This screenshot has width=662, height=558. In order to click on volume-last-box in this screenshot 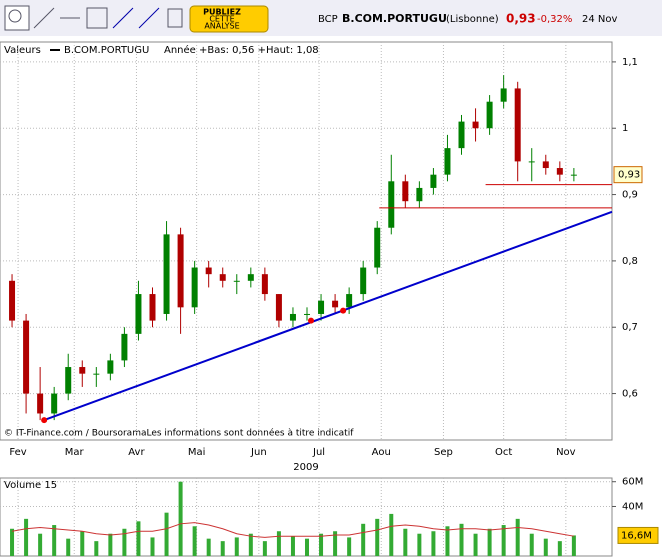, I will do `click(638, 535)`.